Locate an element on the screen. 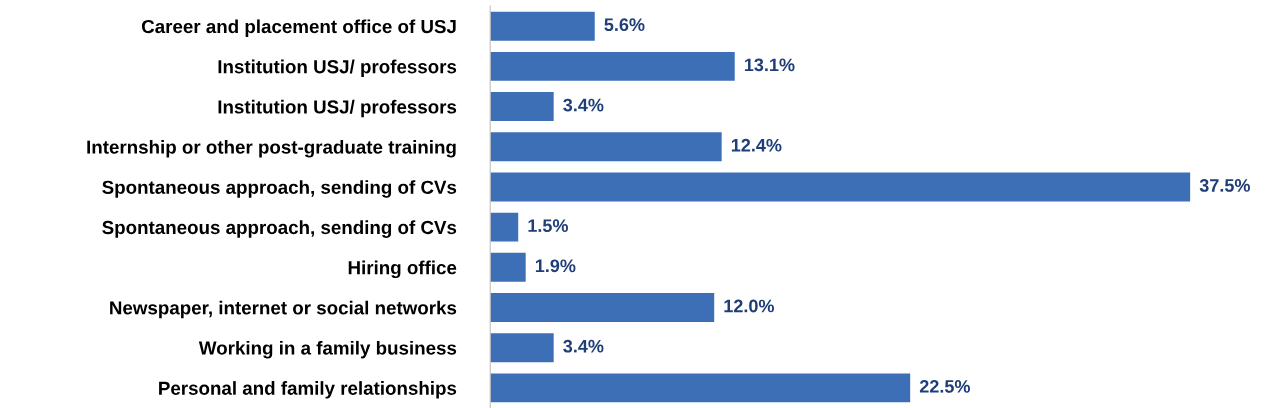 The width and height of the screenshot is (1270, 408). y-tick-label: Internship or other post-graduate training is located at coordinates (271, 148).